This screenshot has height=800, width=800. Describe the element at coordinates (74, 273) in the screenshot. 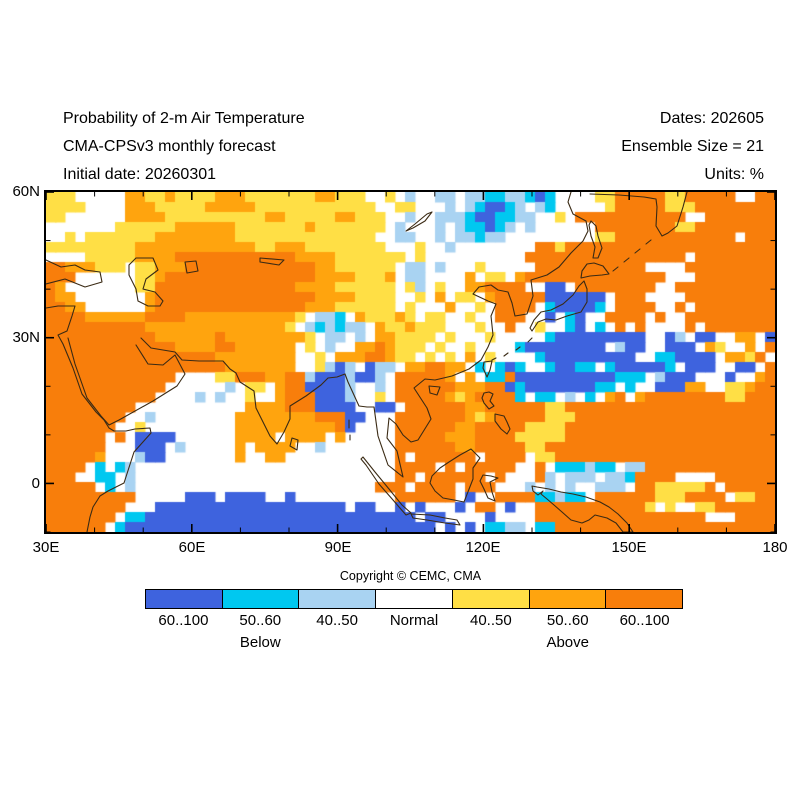

I see `coast-blacksea` at that location.